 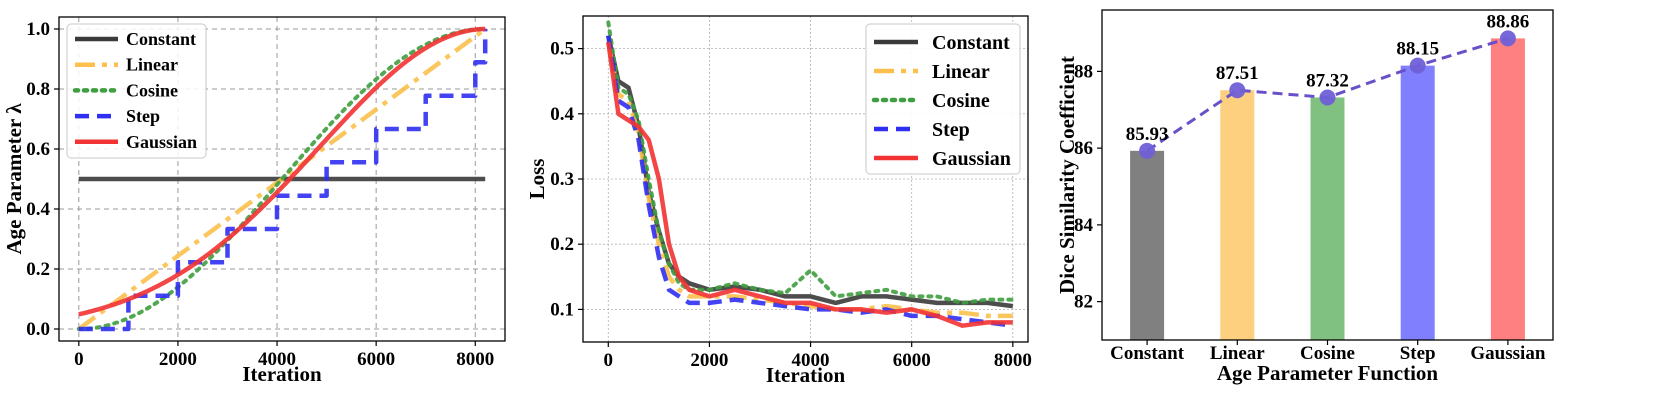 I want to click on y-tick-label: 86, so click(x=1083, y=148).